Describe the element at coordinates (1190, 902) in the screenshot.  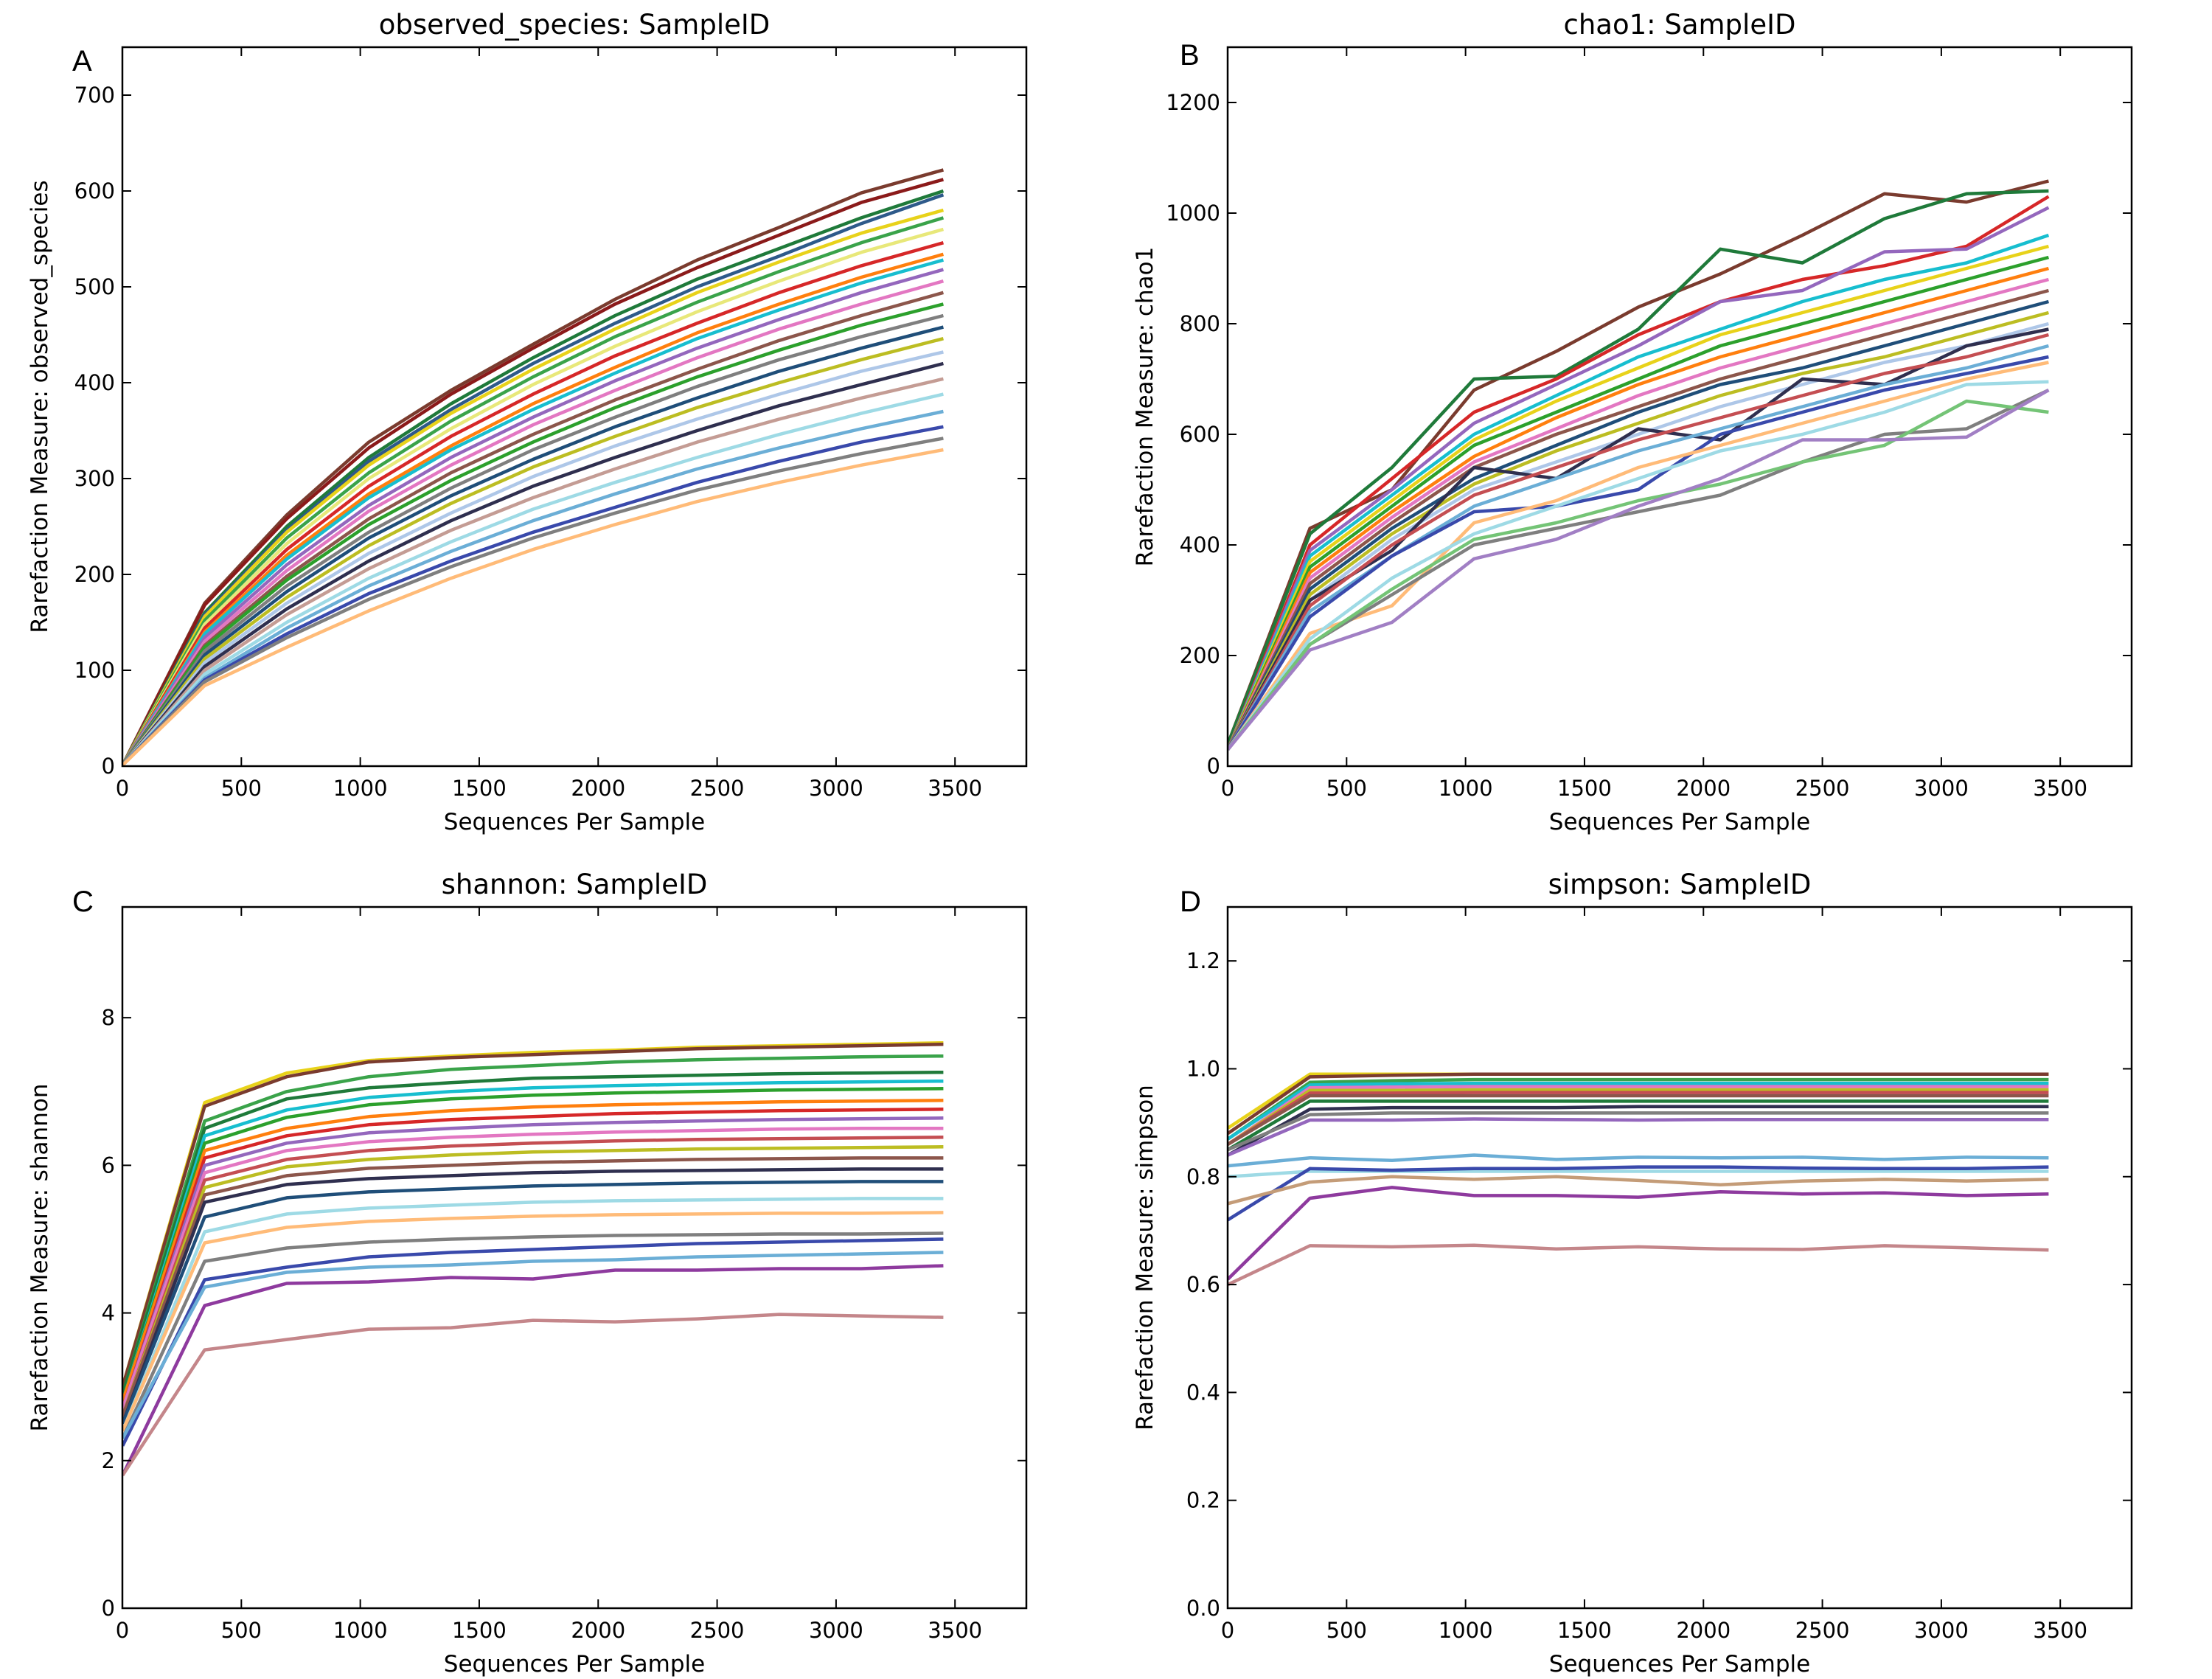
I see `panel-letter-d: D` at that location.